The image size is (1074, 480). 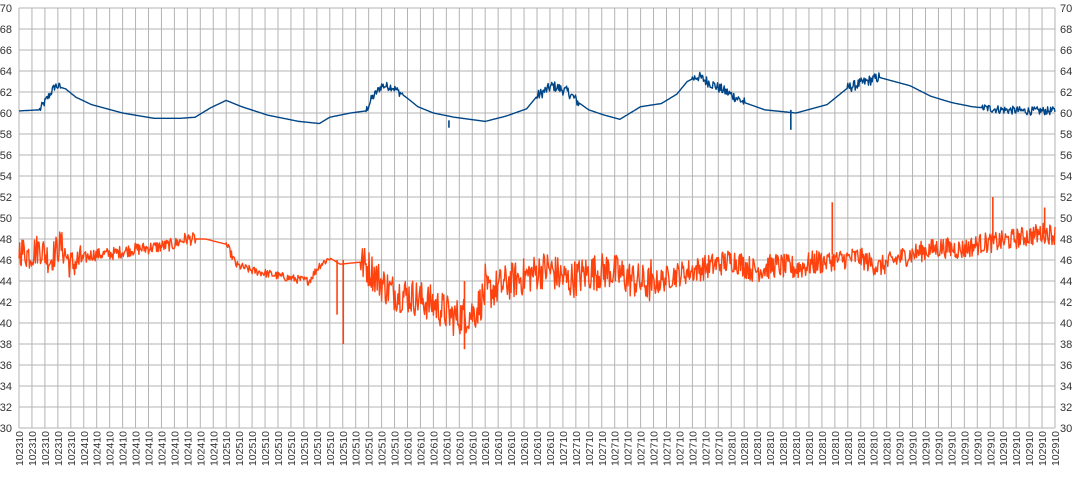 What do you see at coordinates (6, 303) in the screenshot?
I see `y-tick-label-left: 42` at bounding box center [6, 303].